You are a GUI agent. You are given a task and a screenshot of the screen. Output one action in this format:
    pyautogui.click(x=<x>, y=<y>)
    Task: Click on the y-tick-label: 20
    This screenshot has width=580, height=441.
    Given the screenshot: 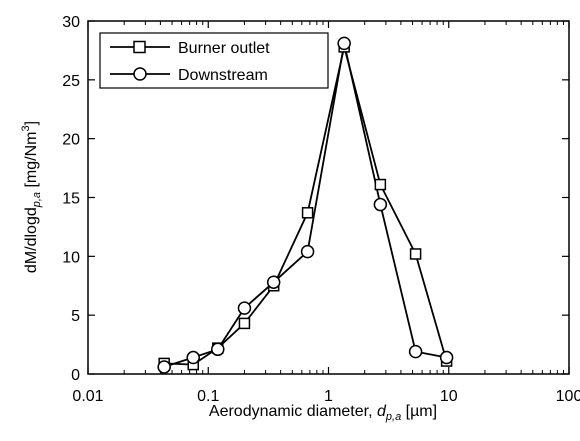 What is the action you would take?
    pyautogui.click(x=71, y=140)
    